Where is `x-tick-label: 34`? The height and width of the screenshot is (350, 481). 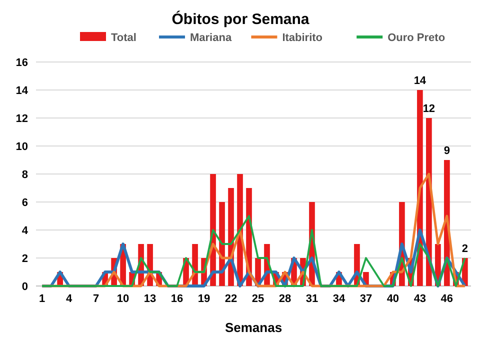 x-tick-label: 34 is located at coordinates (339, 299).